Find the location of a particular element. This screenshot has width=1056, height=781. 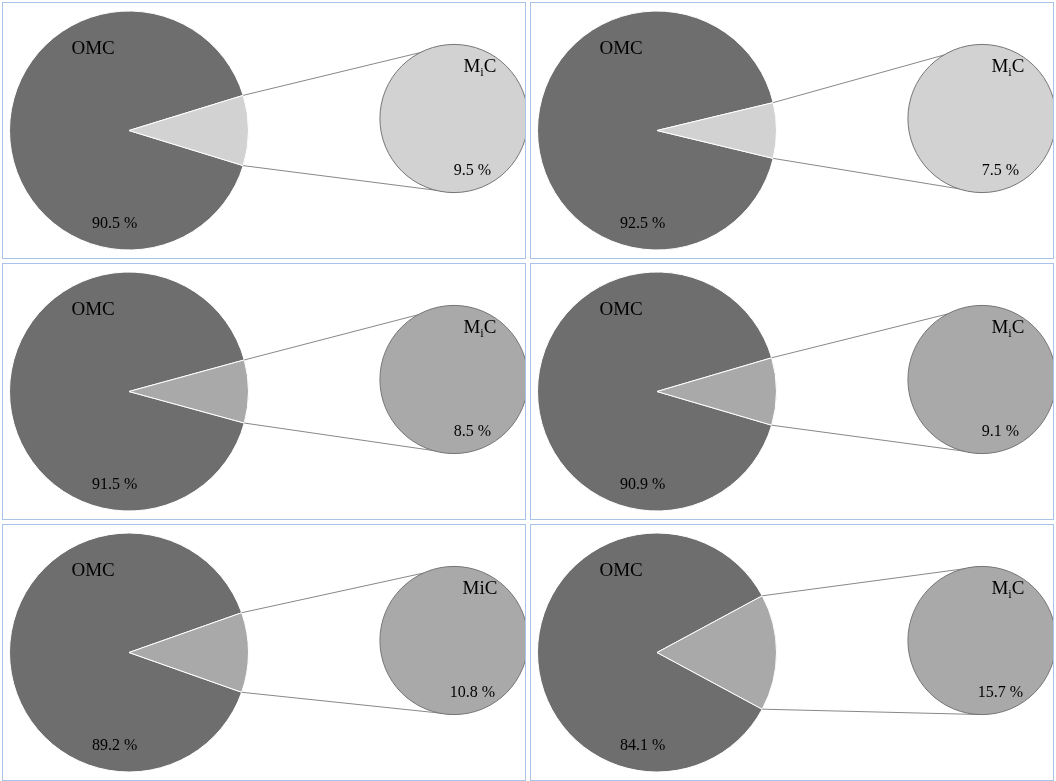

data-label: 89.2 % is located at coordinates (115, 744).